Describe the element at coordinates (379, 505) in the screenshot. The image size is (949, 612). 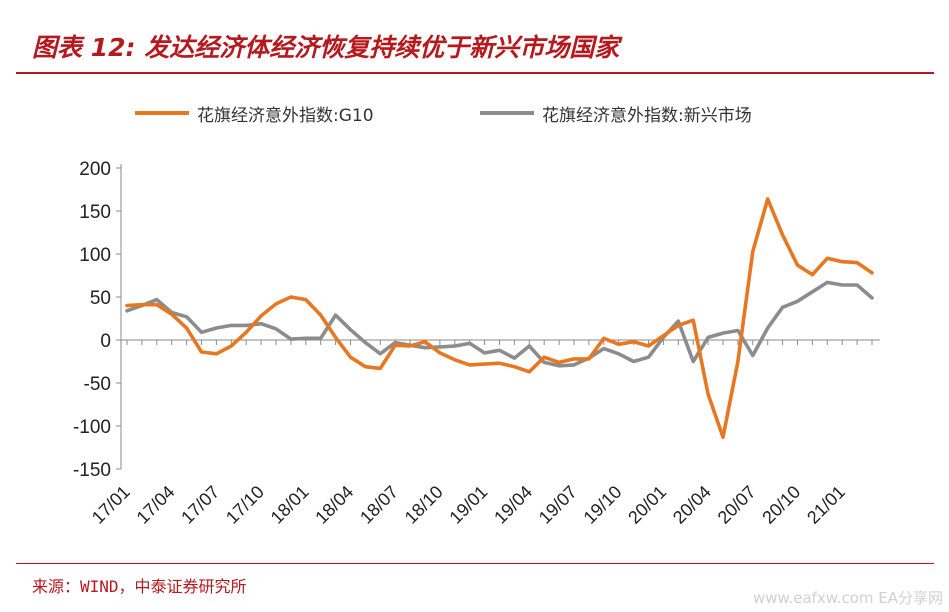
I see `x-tick-label: 18/07` at that location.